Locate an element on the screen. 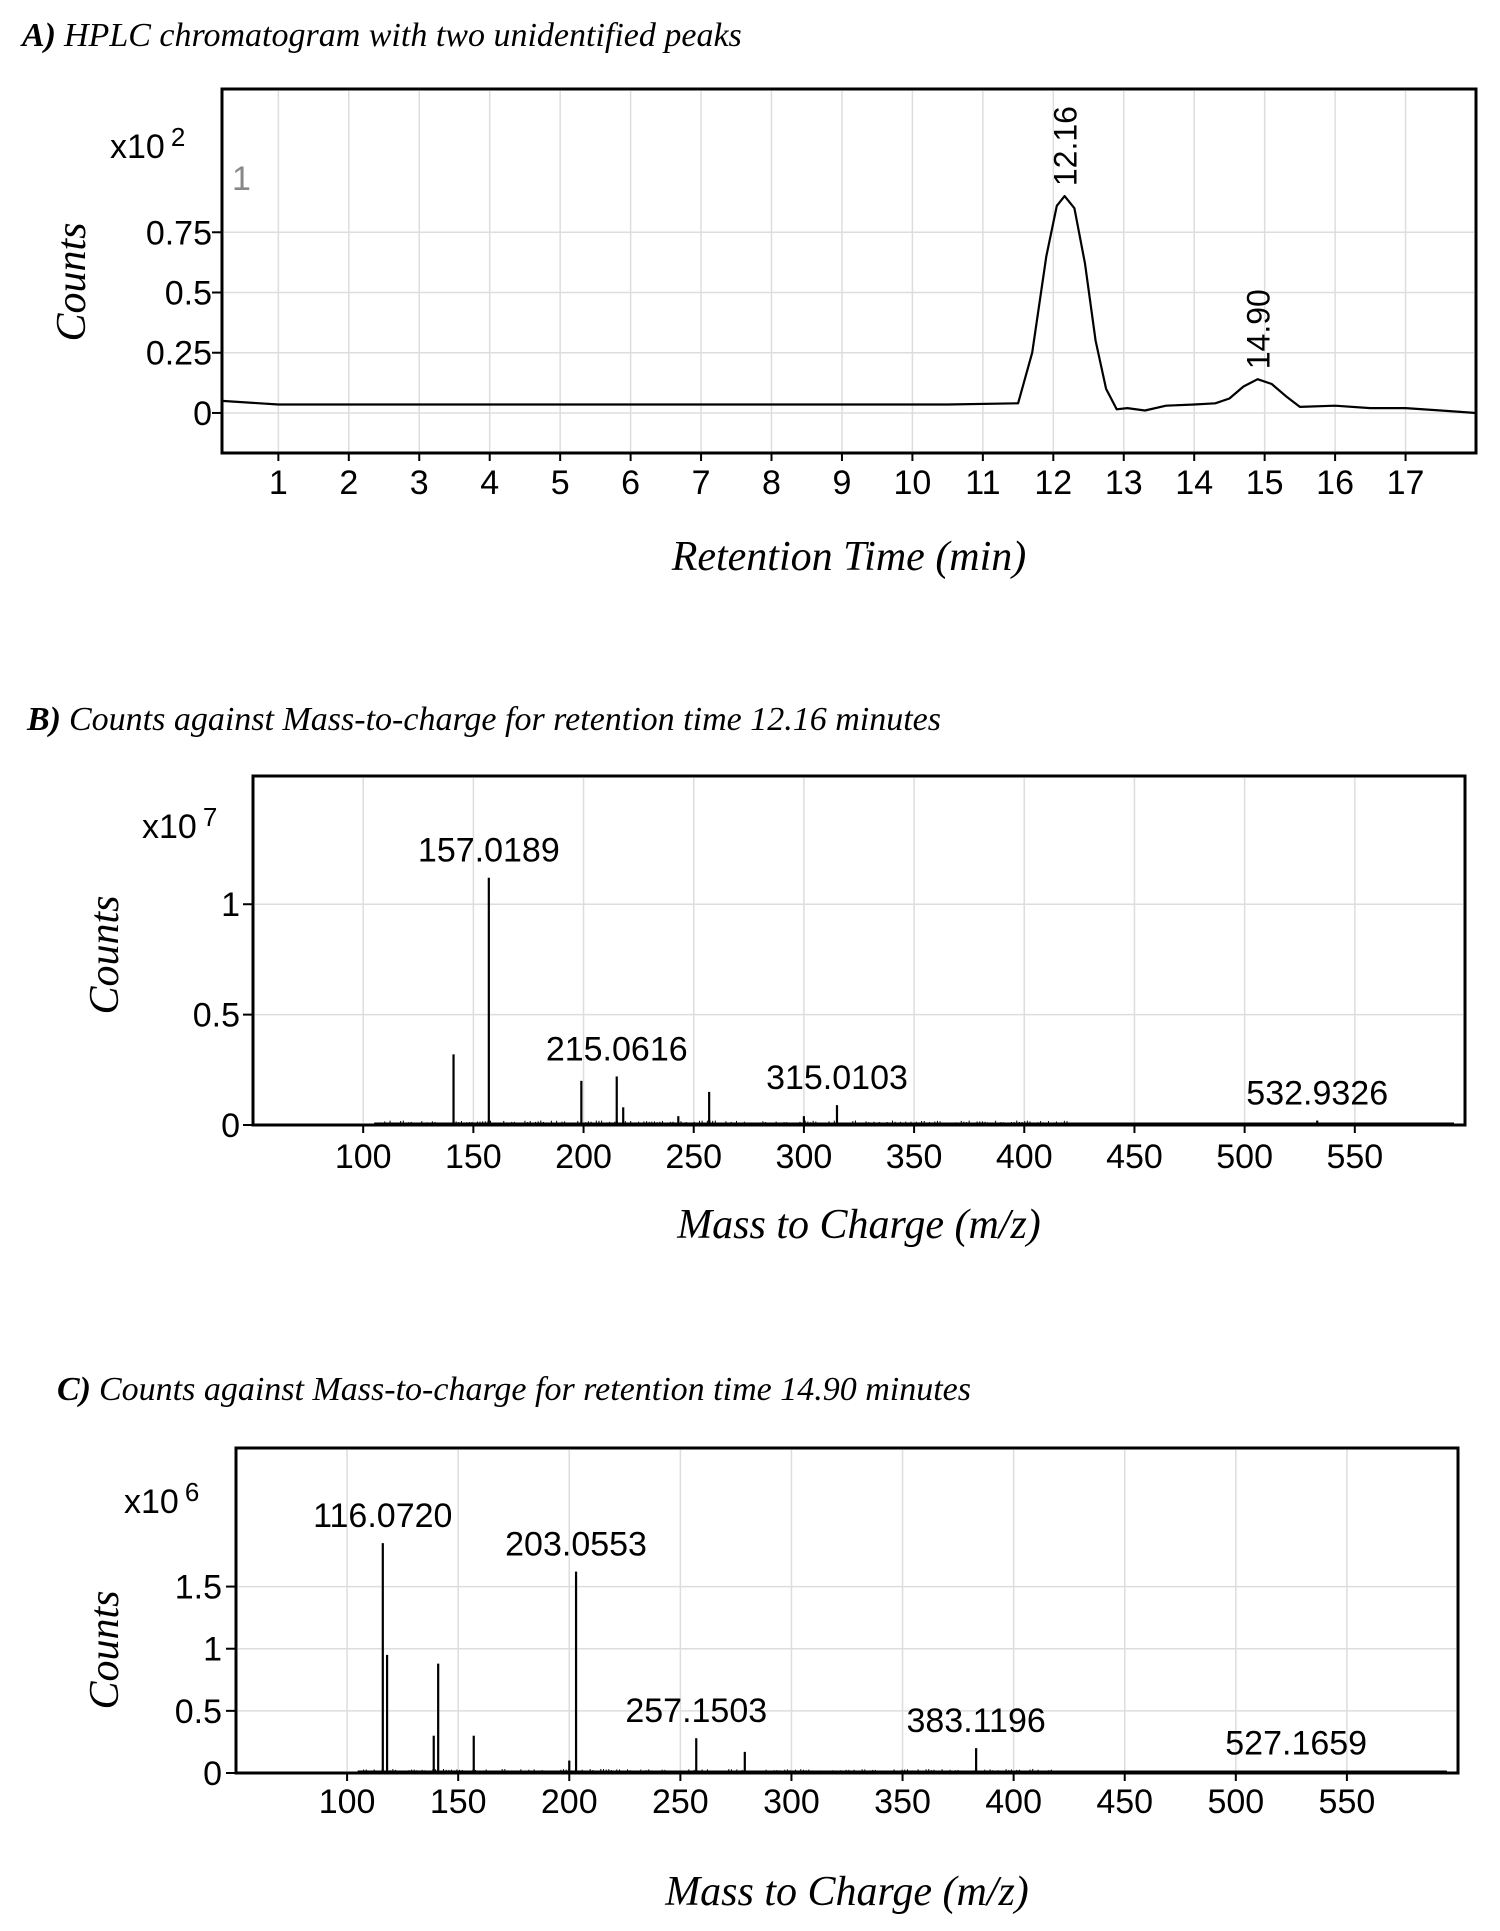 The height and width of the screenshot is (1931, 1500). y-multiplier: x10 6 is located at coordinates (161, 1499).